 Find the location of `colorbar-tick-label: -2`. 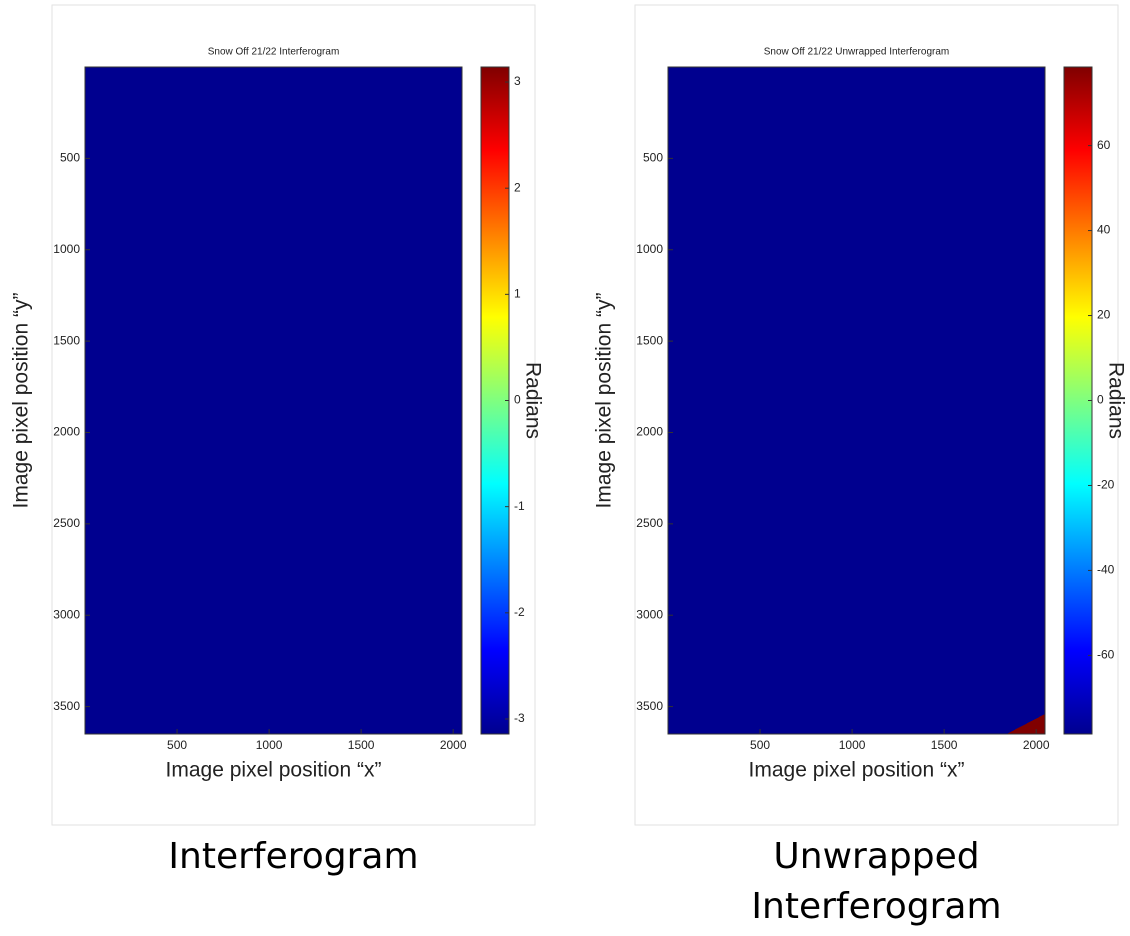

colorbar-tick-label: -2 is located at coordinates (519, 612).